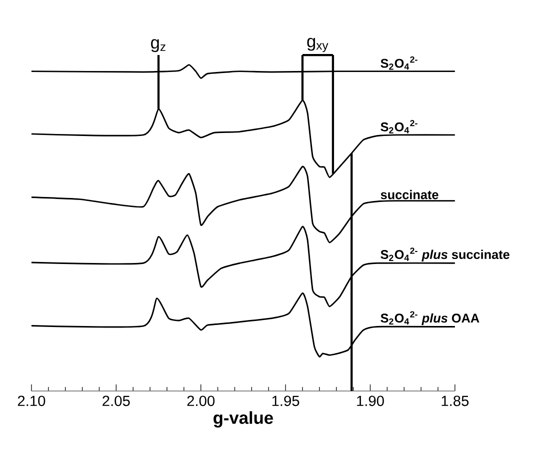 This screenshot has width=535, height=449. I want to click on x-tick-label: 1.85, so click(455, 401).